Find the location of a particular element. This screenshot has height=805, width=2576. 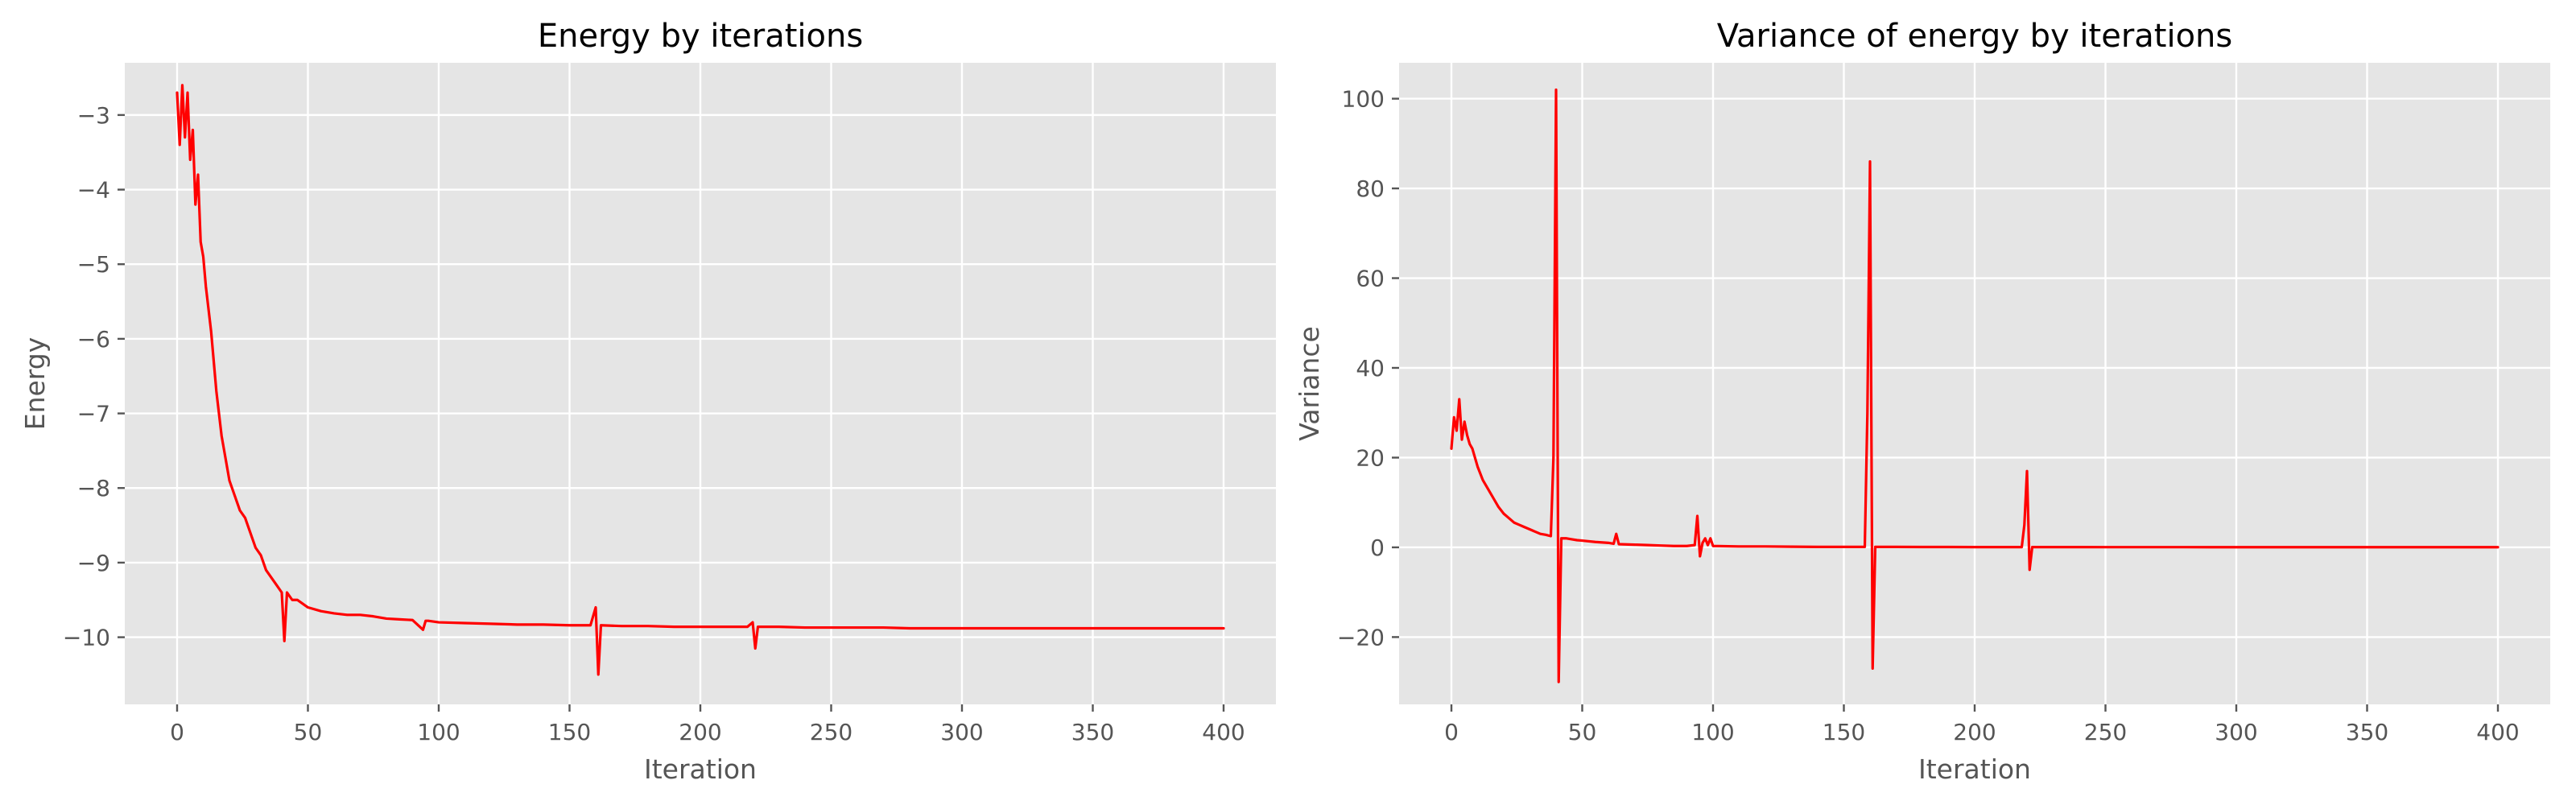

y-tick-label: −5 is located at coordinates (93, 264).